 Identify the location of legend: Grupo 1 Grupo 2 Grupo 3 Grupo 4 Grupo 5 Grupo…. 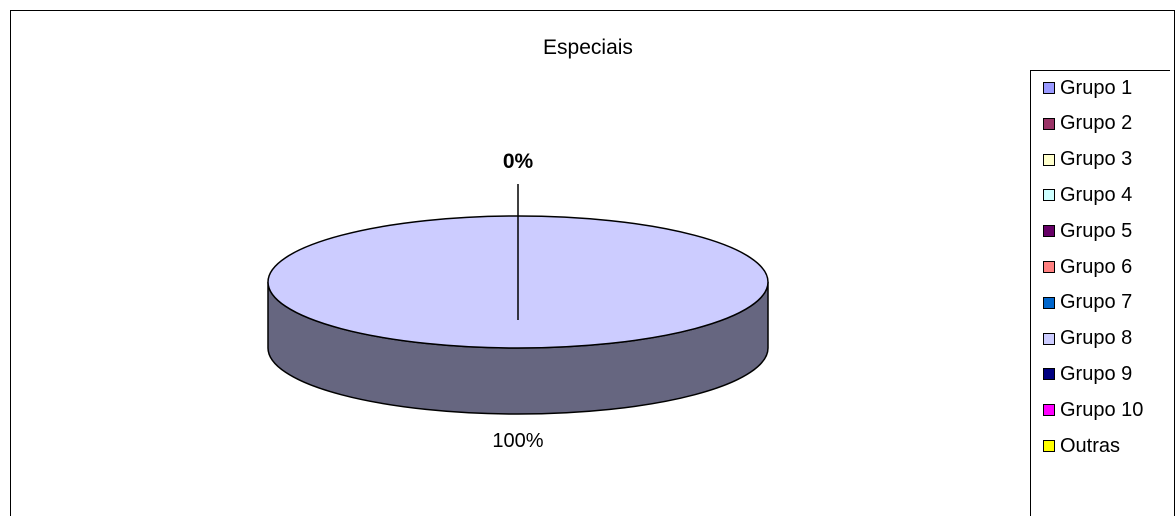
(1100, 293).